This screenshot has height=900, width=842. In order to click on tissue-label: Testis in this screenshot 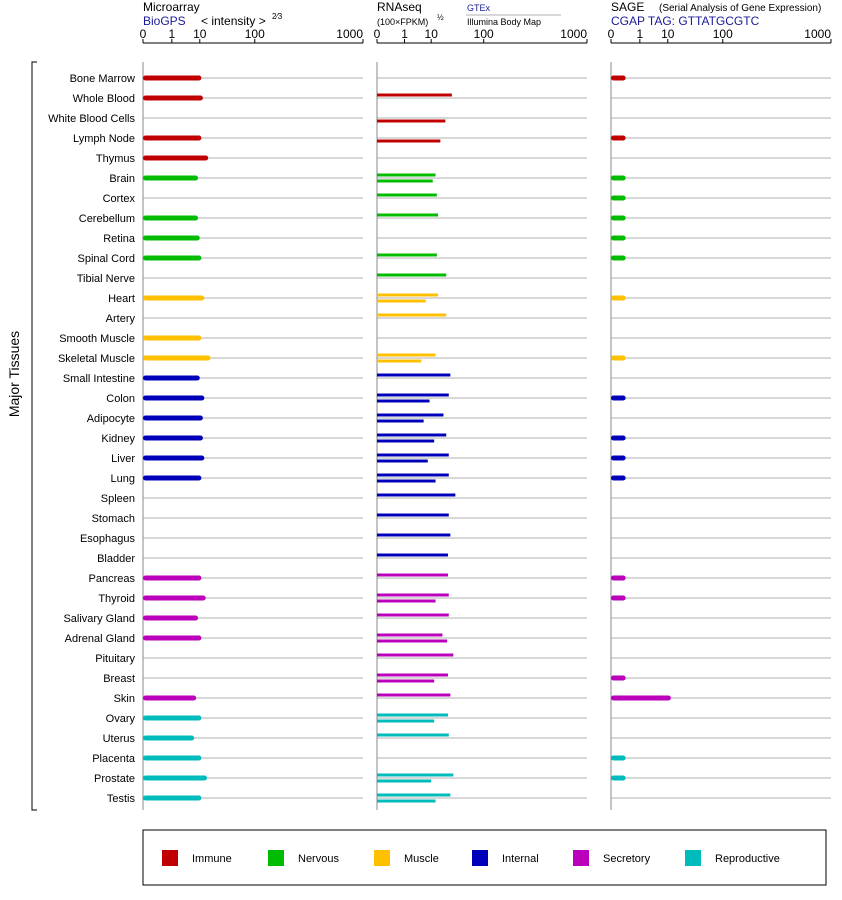, I will do `click(121, 799)`.